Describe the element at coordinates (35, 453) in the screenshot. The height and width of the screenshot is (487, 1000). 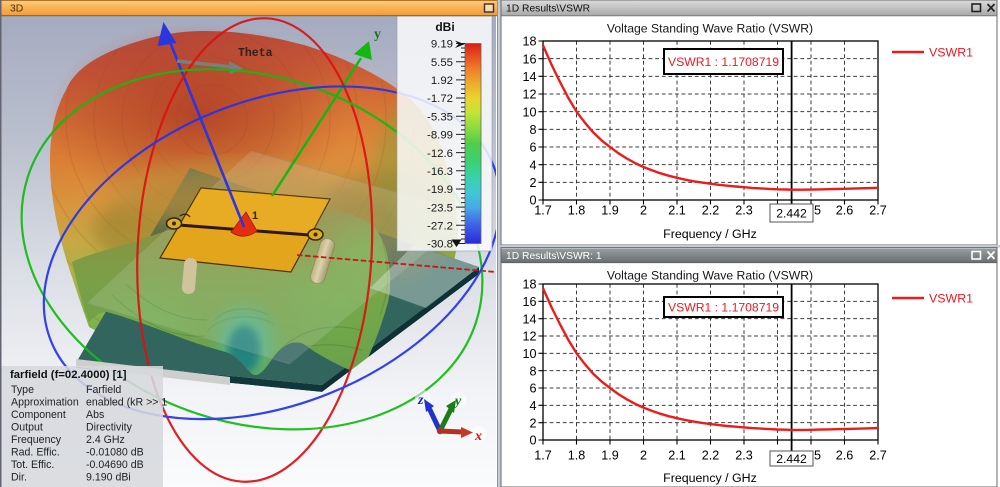
I see `svg-text: Rad. Effic.` at that location.